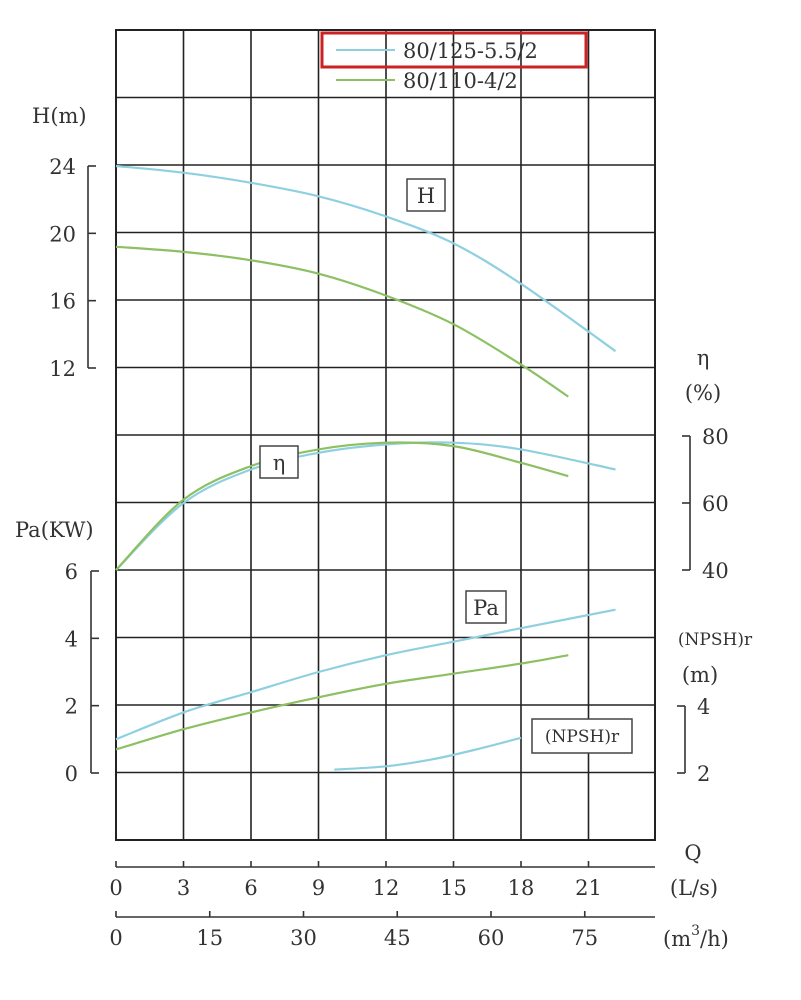  I want to click on m3h-tick-label-2: 15, so click(209, 938).